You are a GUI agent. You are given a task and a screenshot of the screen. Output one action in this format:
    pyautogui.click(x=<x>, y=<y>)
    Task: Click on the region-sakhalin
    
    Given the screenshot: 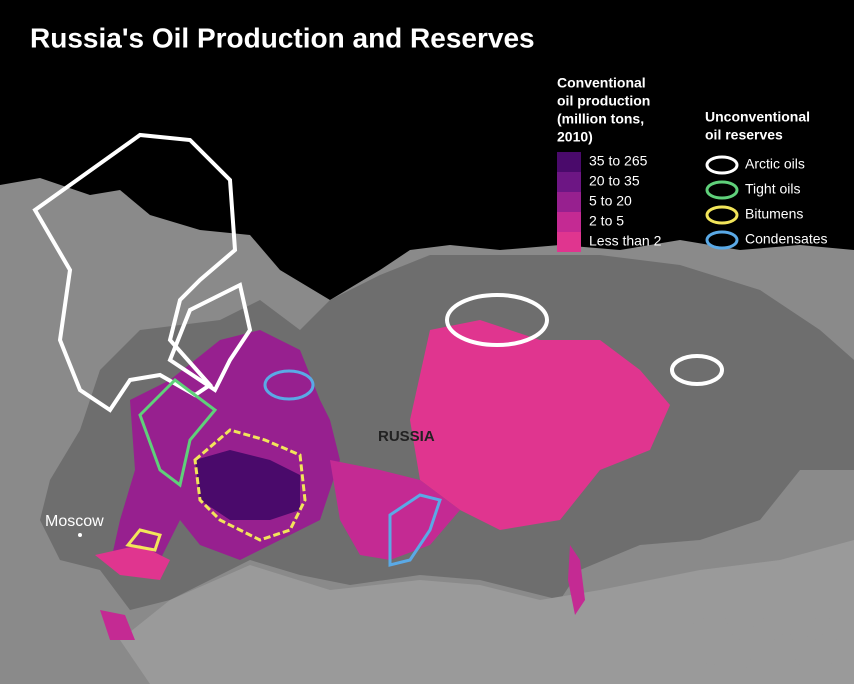 What is the action you would take?
    pyautogui.click(x=576, y=580)
    